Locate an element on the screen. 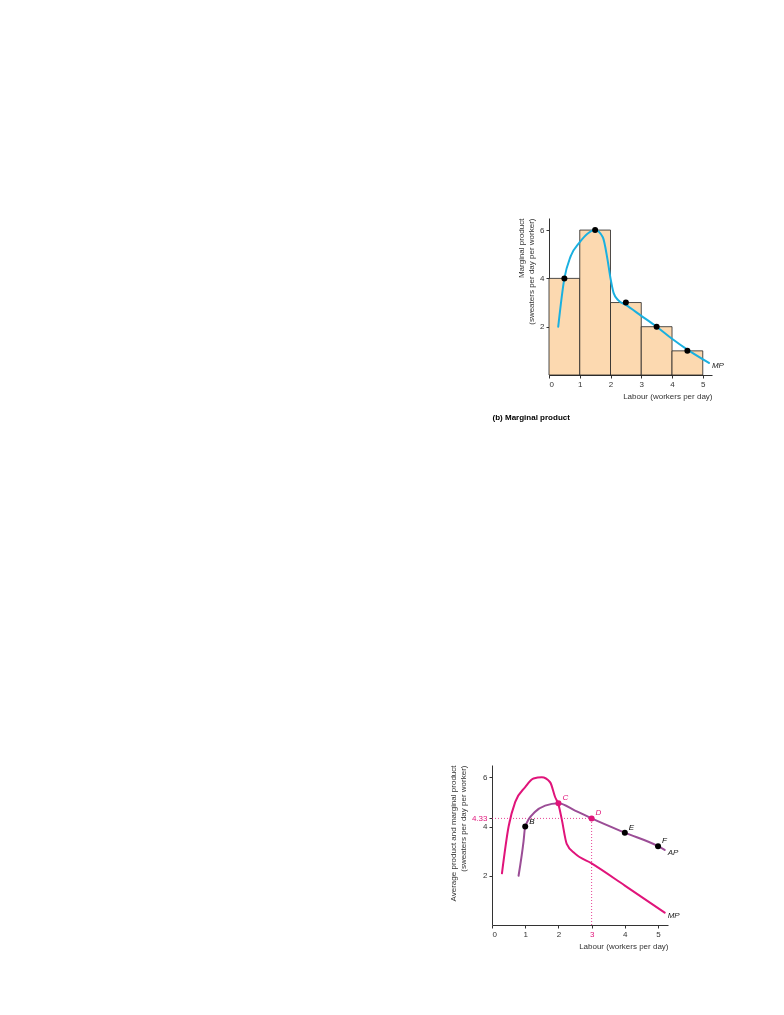 This screenshot has width=784, height=1015. annotation: E is located at coordinates (631, 827).